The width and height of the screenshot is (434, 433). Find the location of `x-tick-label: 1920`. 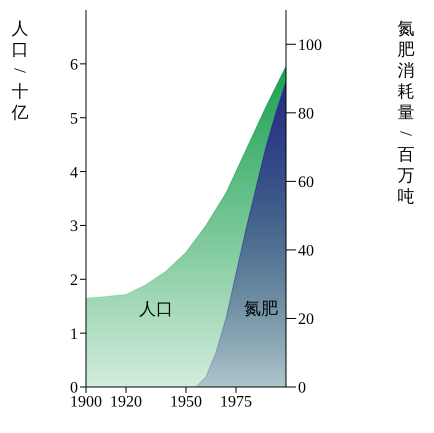

x-tick-label: 1920 is located at coordinates (126, 401).